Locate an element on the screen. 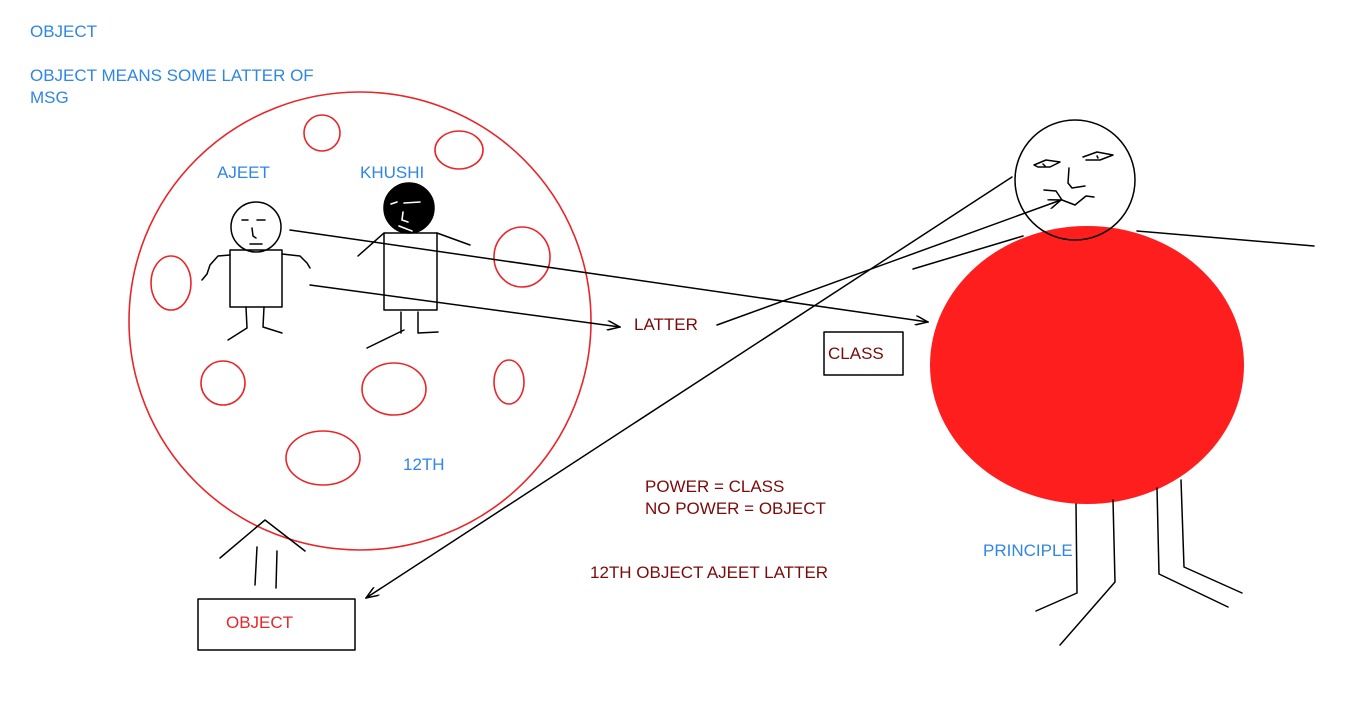  principle-face is located at coordinates (1073, 178).